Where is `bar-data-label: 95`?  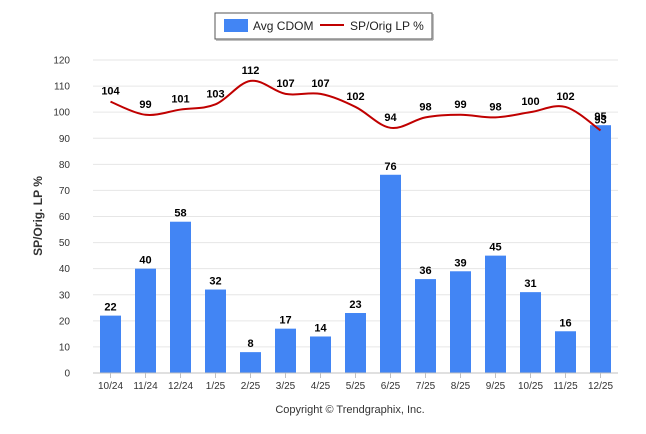
bar-data-label: 95 is located at coordinates (600, 117).